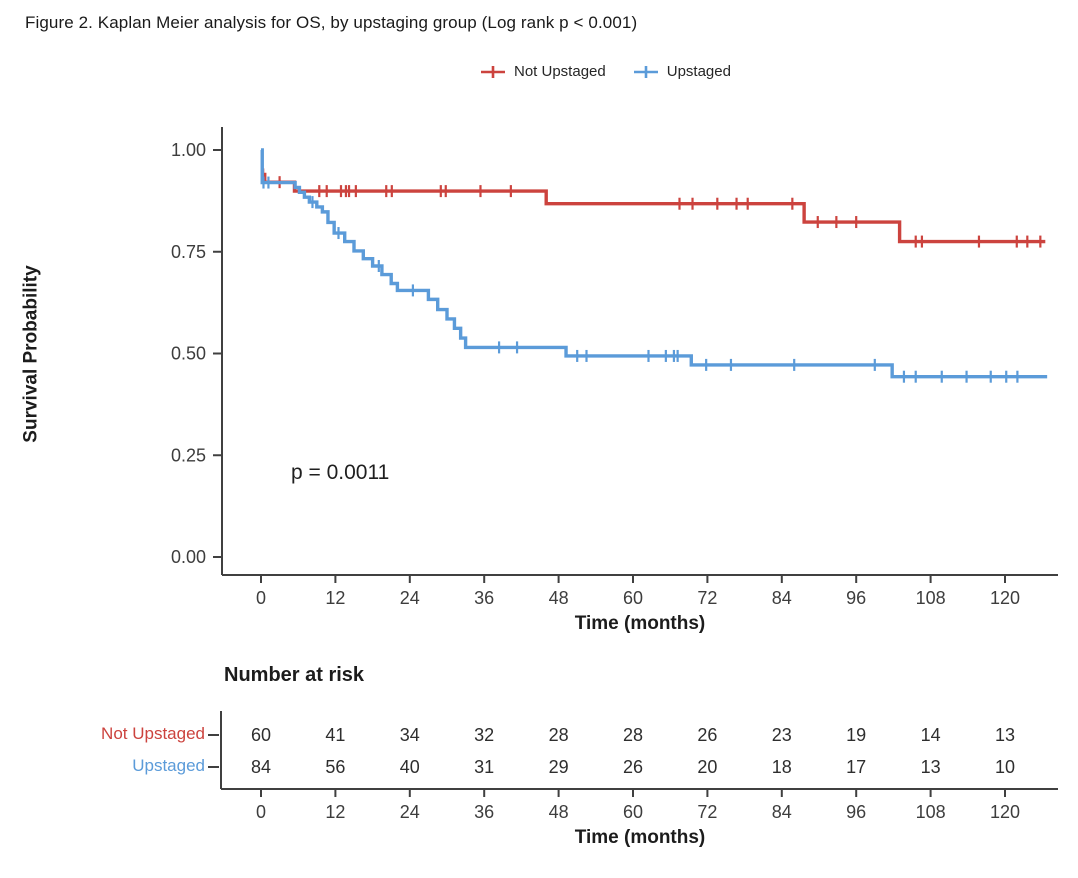 The image size is (1078, 878). Describe the element at coordinates (484, 767) in the screenshot. I see `risk-count: 31` at that location.